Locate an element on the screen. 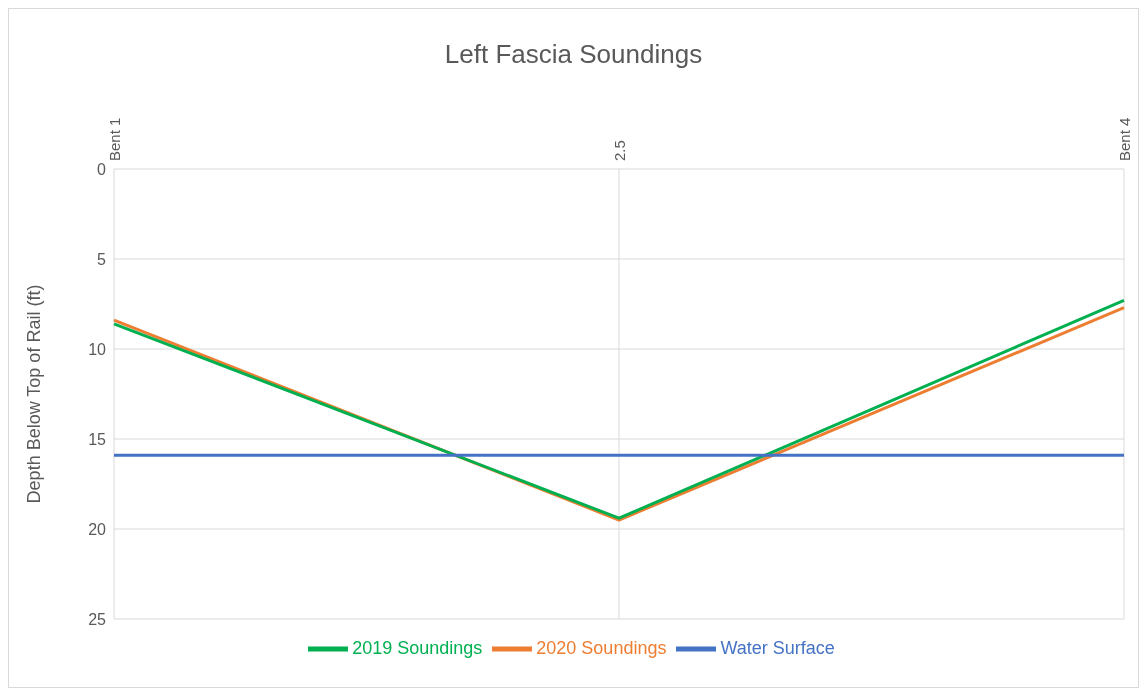 This screenshot has width=1145, height=694. legend-label: Water Surface is located at coordinates (777, 647).